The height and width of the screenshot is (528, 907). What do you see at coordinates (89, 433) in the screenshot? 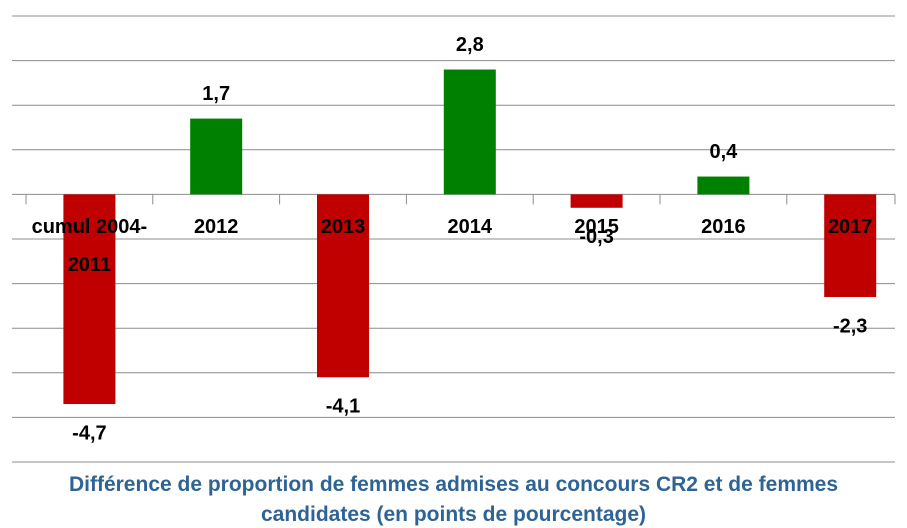
I see `data-label: -4,7` at bounding box center [89, 433].